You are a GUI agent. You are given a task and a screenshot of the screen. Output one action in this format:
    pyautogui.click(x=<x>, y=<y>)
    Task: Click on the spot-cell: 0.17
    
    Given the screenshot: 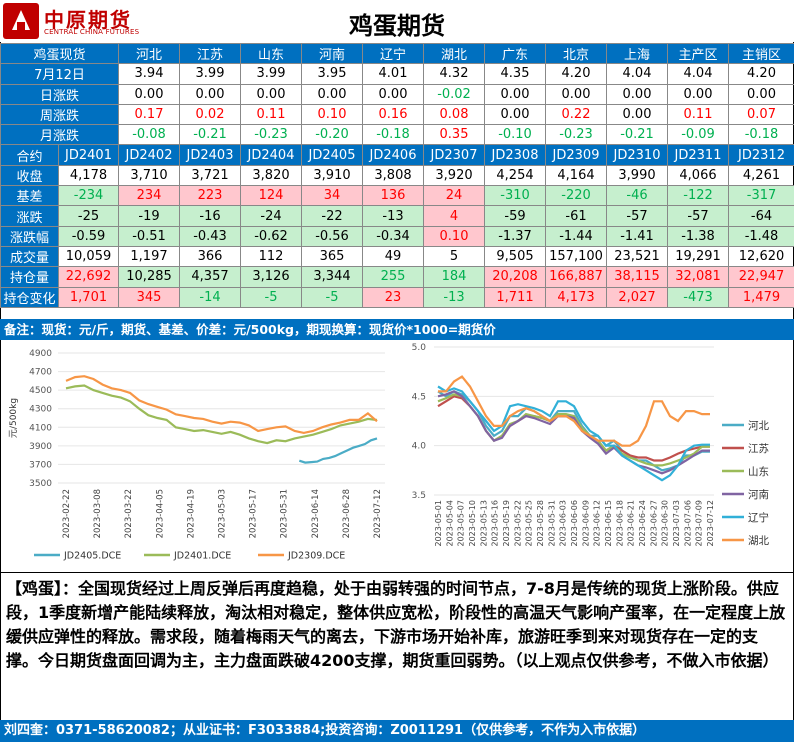 What is the action you would take?
    pyautogui.click(x=149, y=114)
    